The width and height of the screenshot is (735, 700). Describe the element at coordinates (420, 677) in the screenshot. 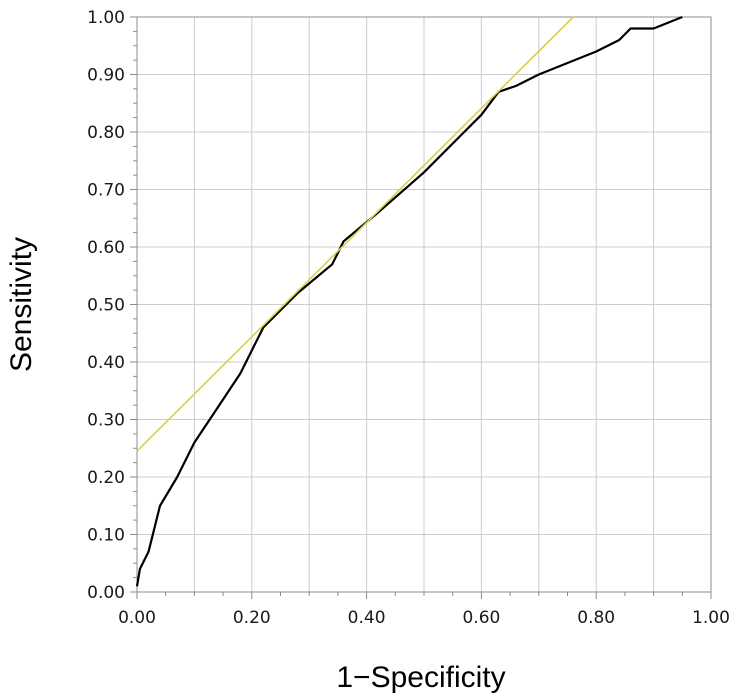

I see `x-axis-title: 1−Specificity` at that location.